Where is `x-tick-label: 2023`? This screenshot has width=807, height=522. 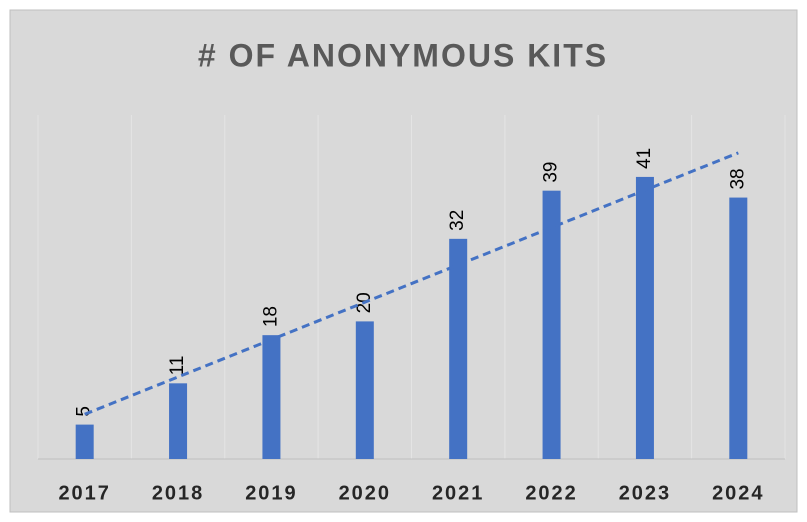 x-tick-label: 2023 is located at coordinates (645, 493).